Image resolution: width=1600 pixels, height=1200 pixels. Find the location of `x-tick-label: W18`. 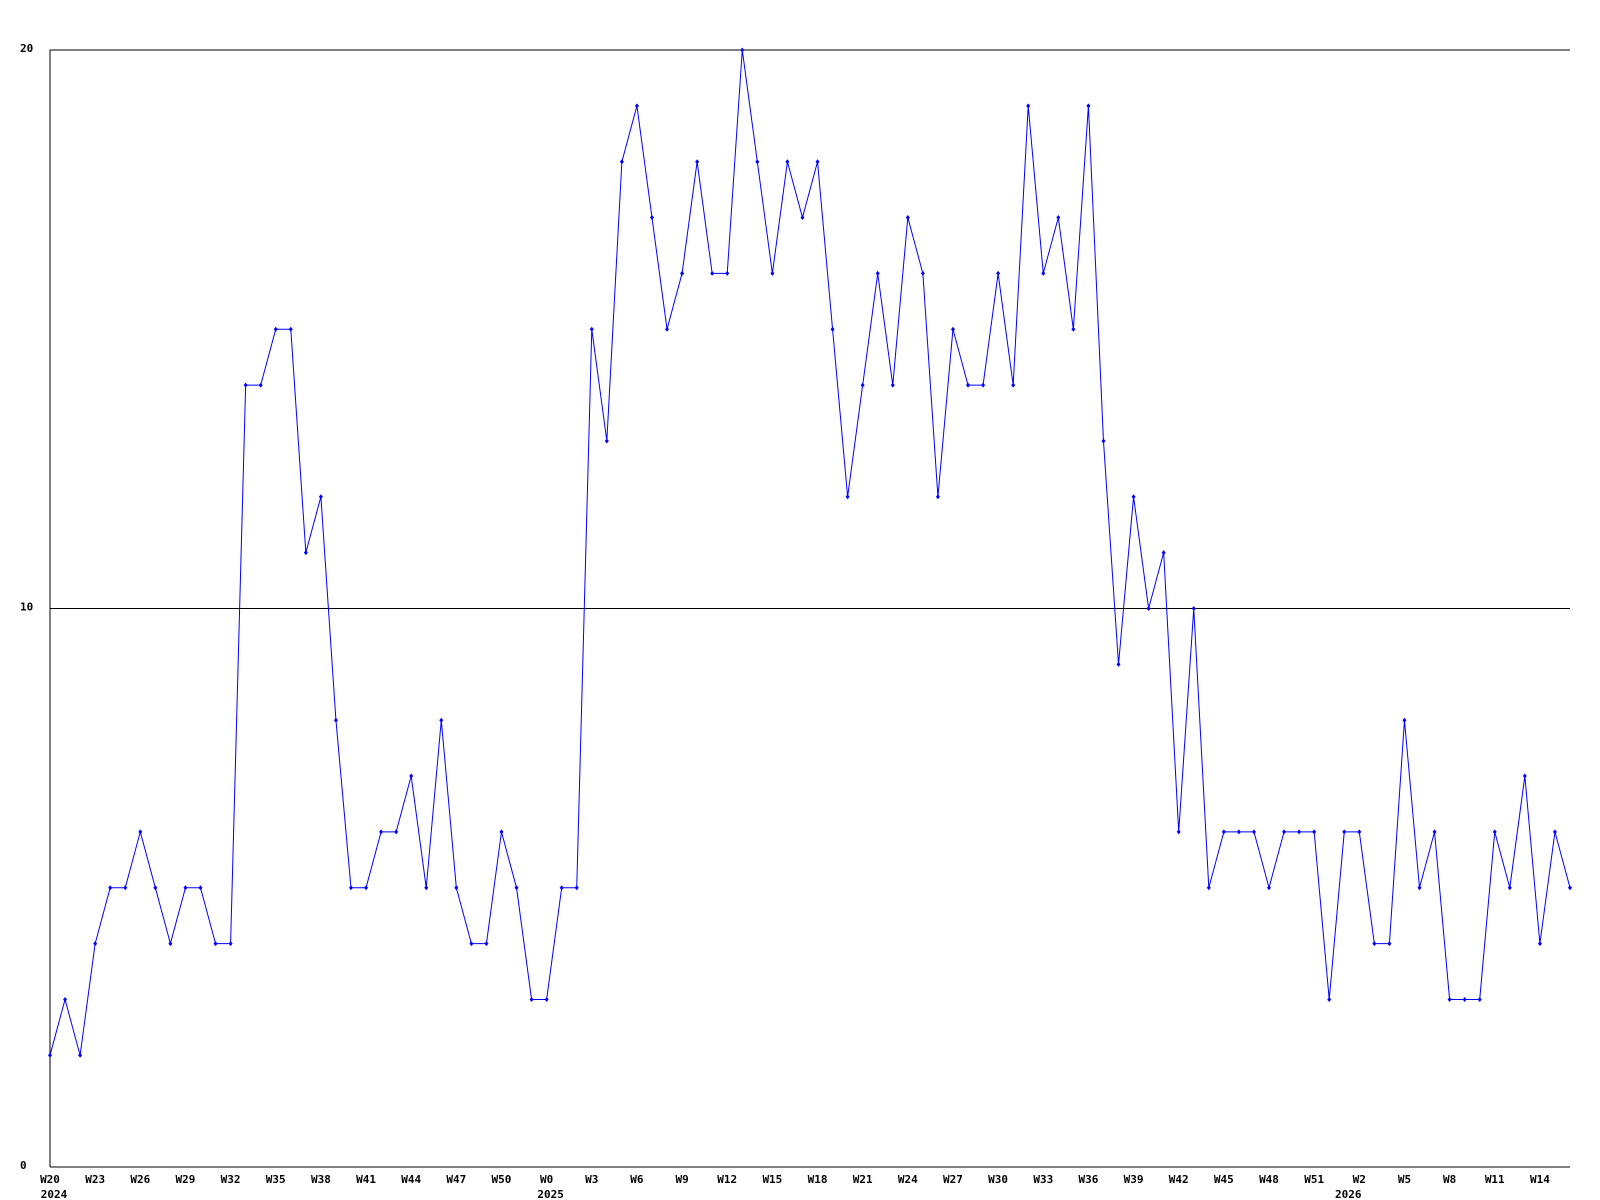

x-tick-label: W18 is located at coordinates (818, 1179).